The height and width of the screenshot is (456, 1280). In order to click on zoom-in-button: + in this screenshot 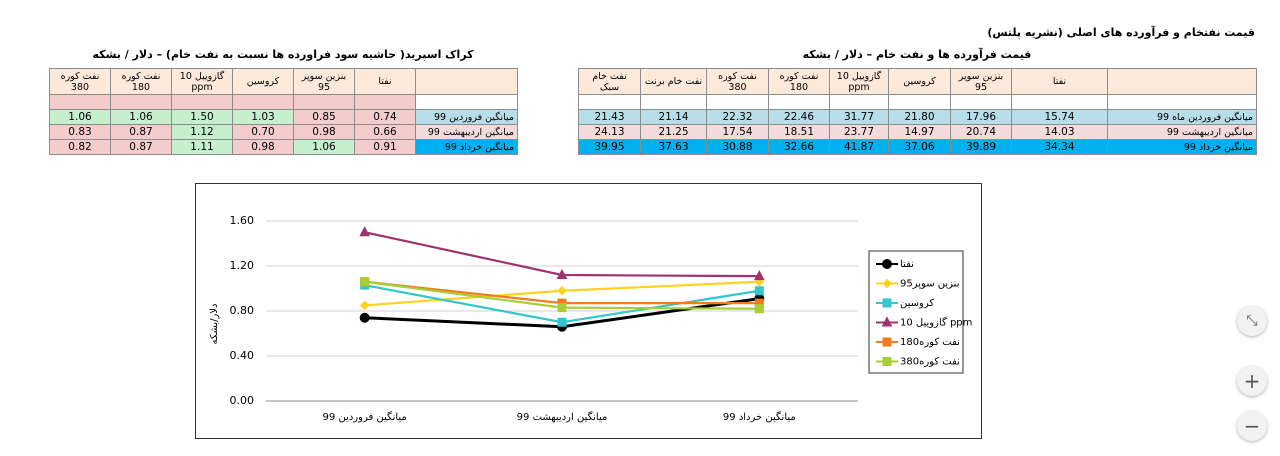, I will do `click(1252, 381)`.